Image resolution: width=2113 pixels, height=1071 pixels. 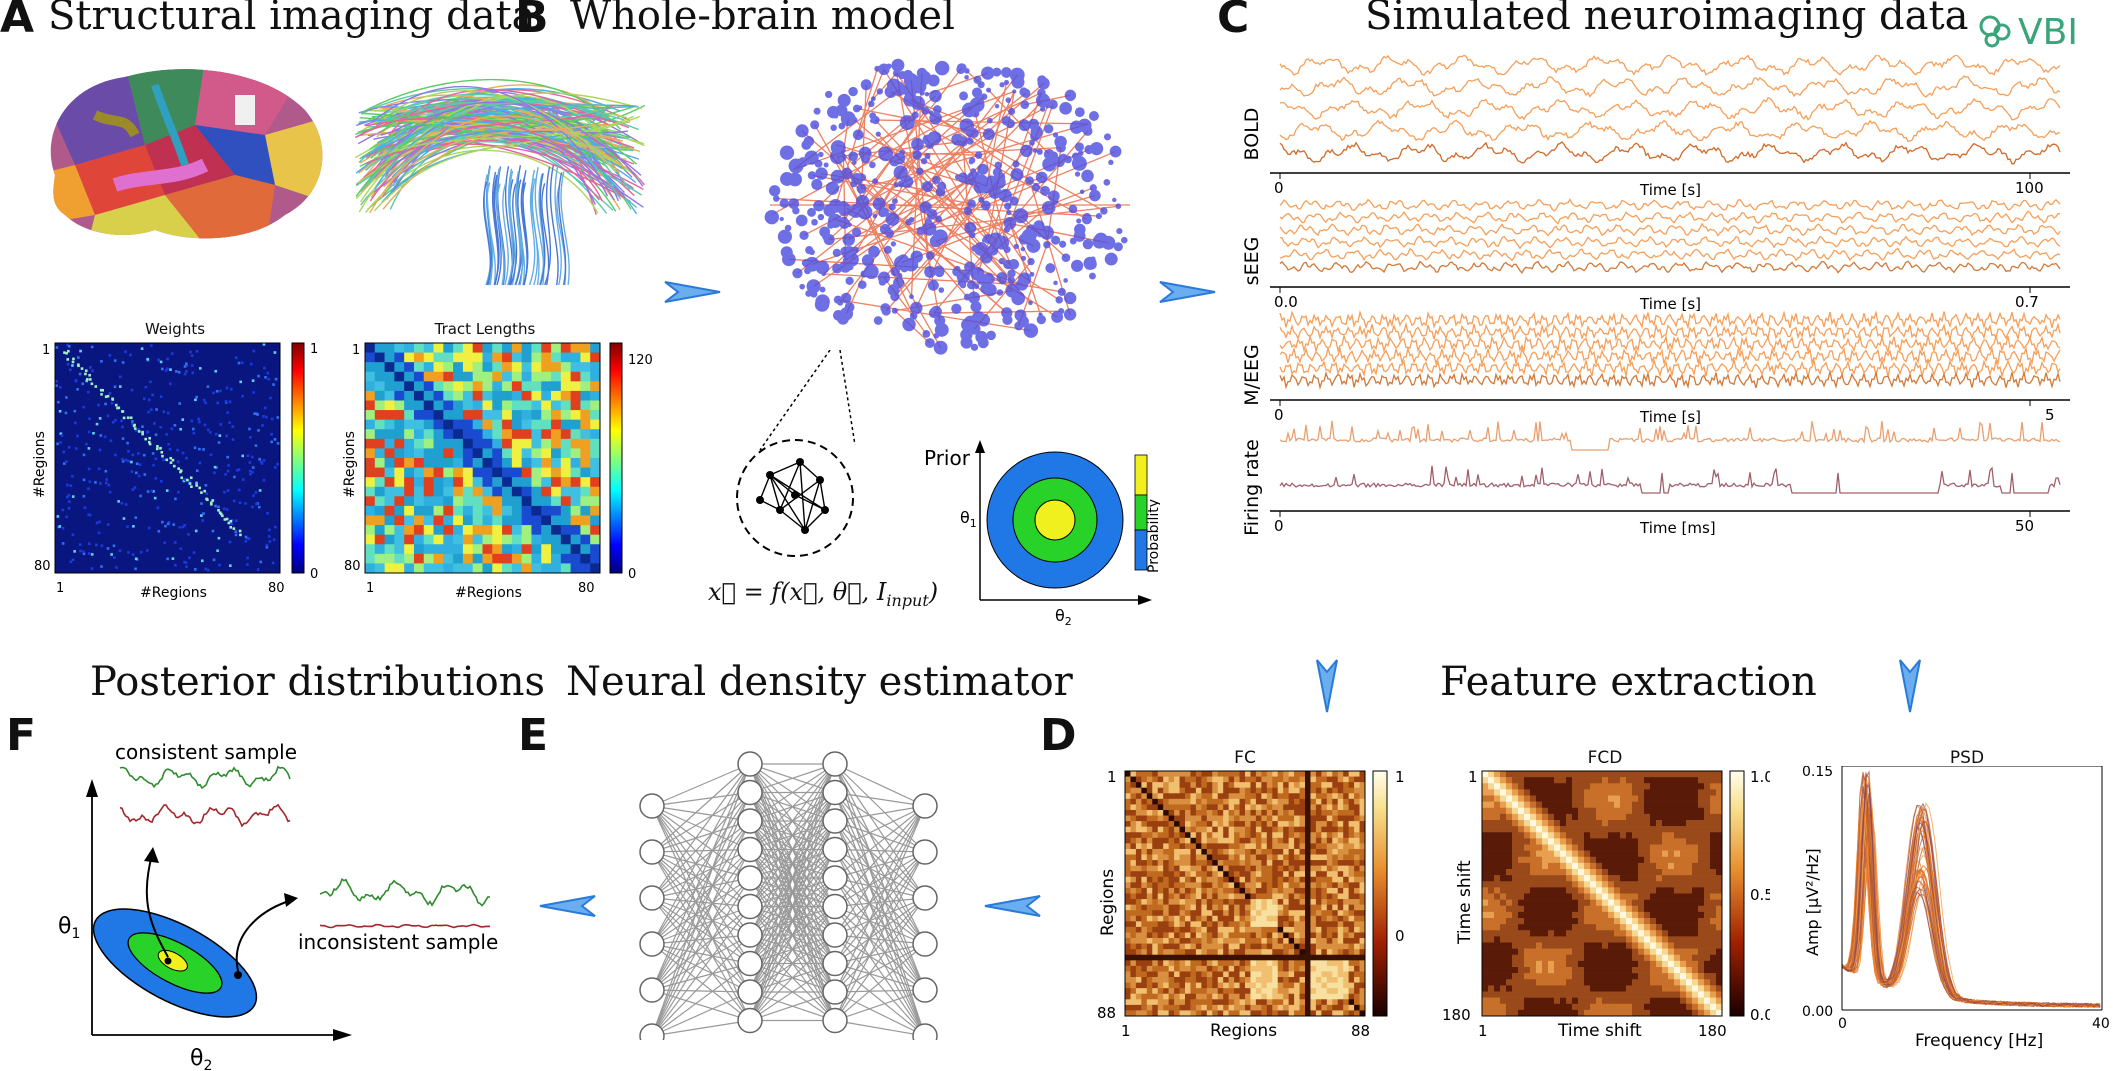 What do you see at coordinates (1153, 536) in the screenshot?
I see `prior-cbar-label: Probability` at bounding box center [1153, 536].